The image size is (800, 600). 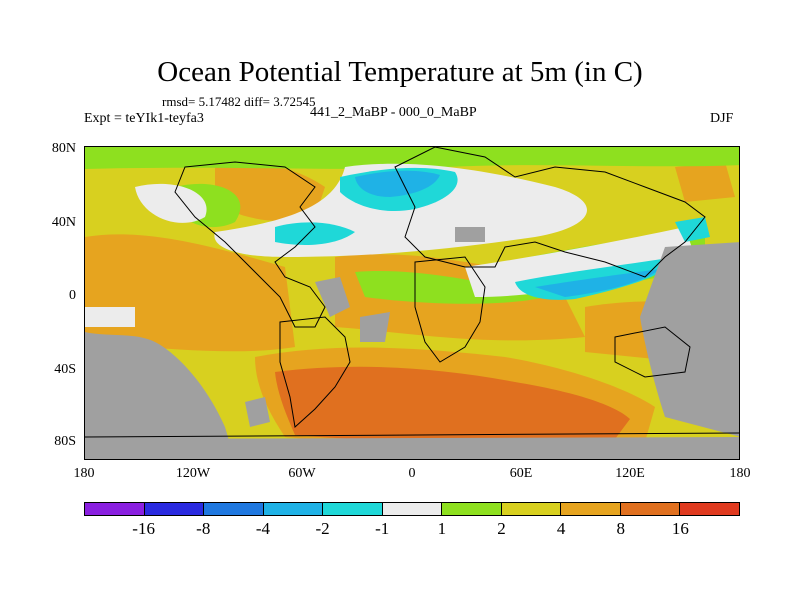 What do you see at coordinates (63, 222) in the screenshot?
I see `lat-label-40n: 40N` at bounding box center [63, 222].